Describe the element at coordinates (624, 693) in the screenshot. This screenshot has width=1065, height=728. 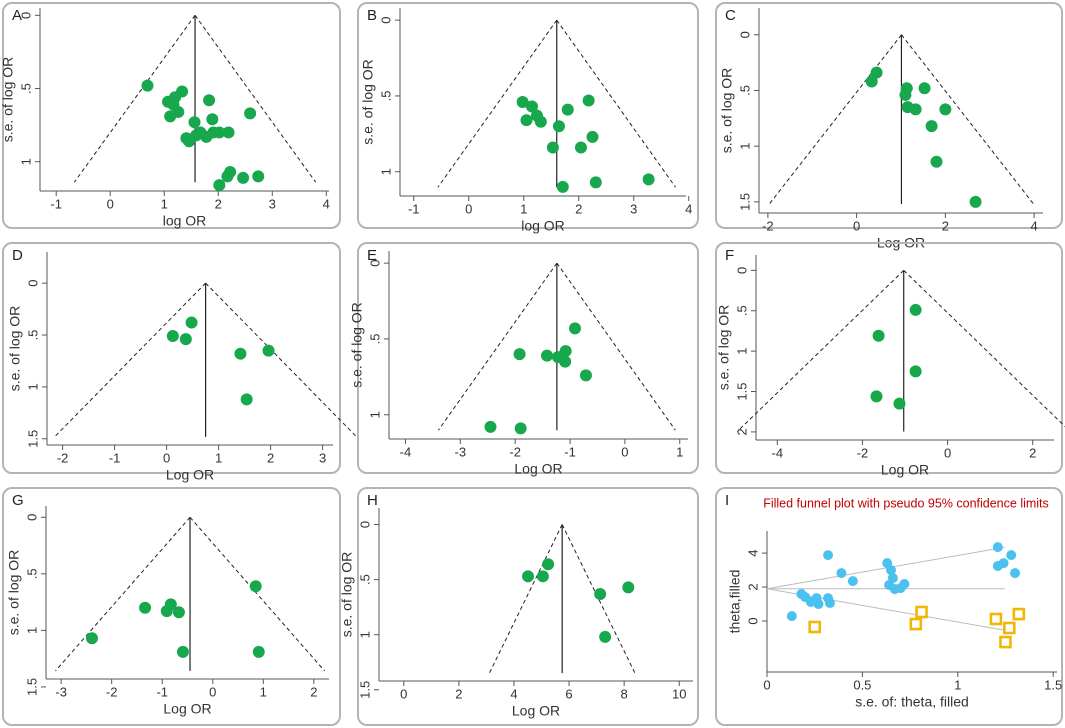
I see `x-tick-label: 8` at that location.